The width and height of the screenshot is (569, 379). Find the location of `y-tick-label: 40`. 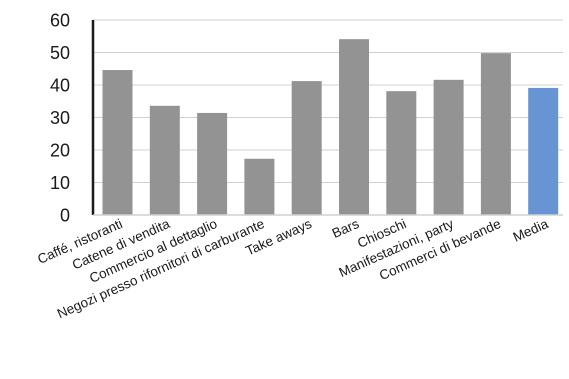

y-tick-label: 40 is located at coordinates (60, 86).